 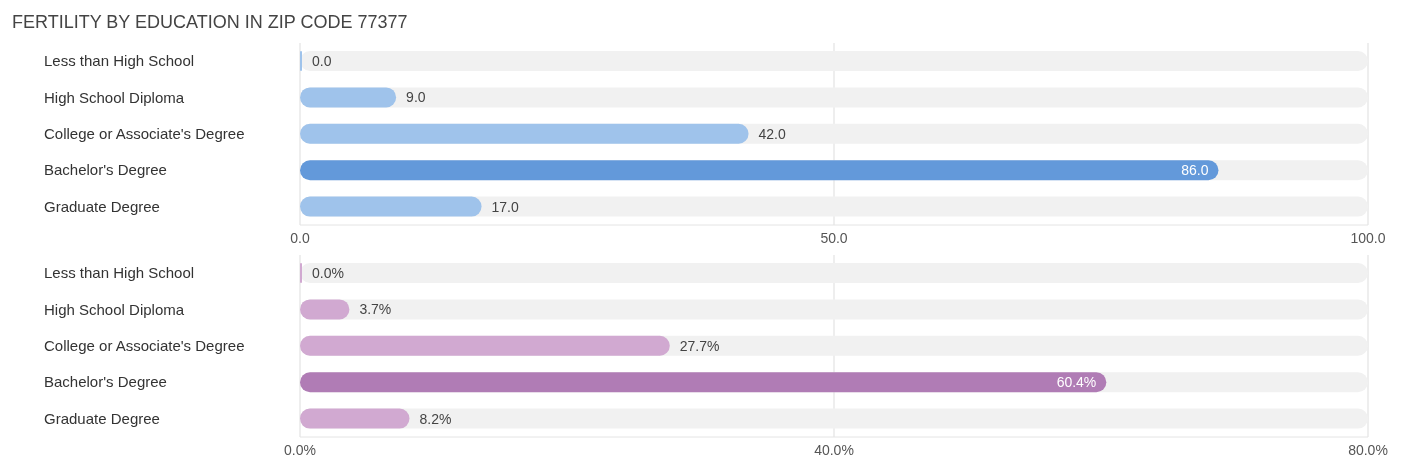 I want to click on data-label: 3.7%, so click(x=375, y=309).